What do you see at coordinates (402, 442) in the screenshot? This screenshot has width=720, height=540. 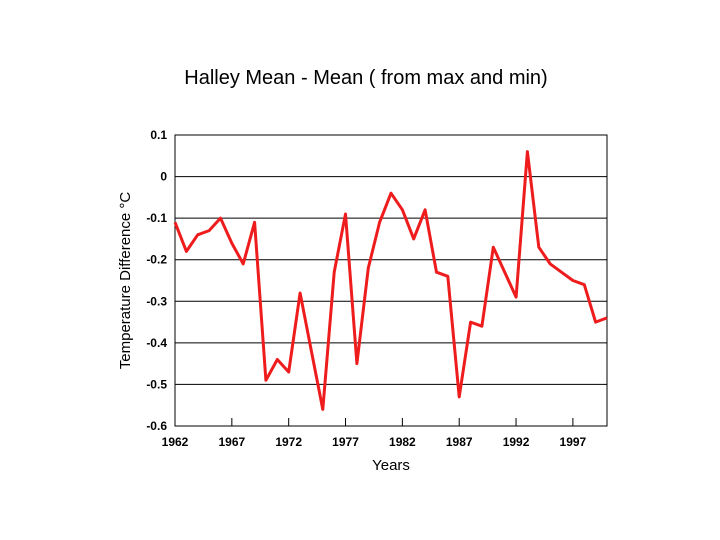 I see `x-tick-label: 1982` at bounding box center [402, 442].